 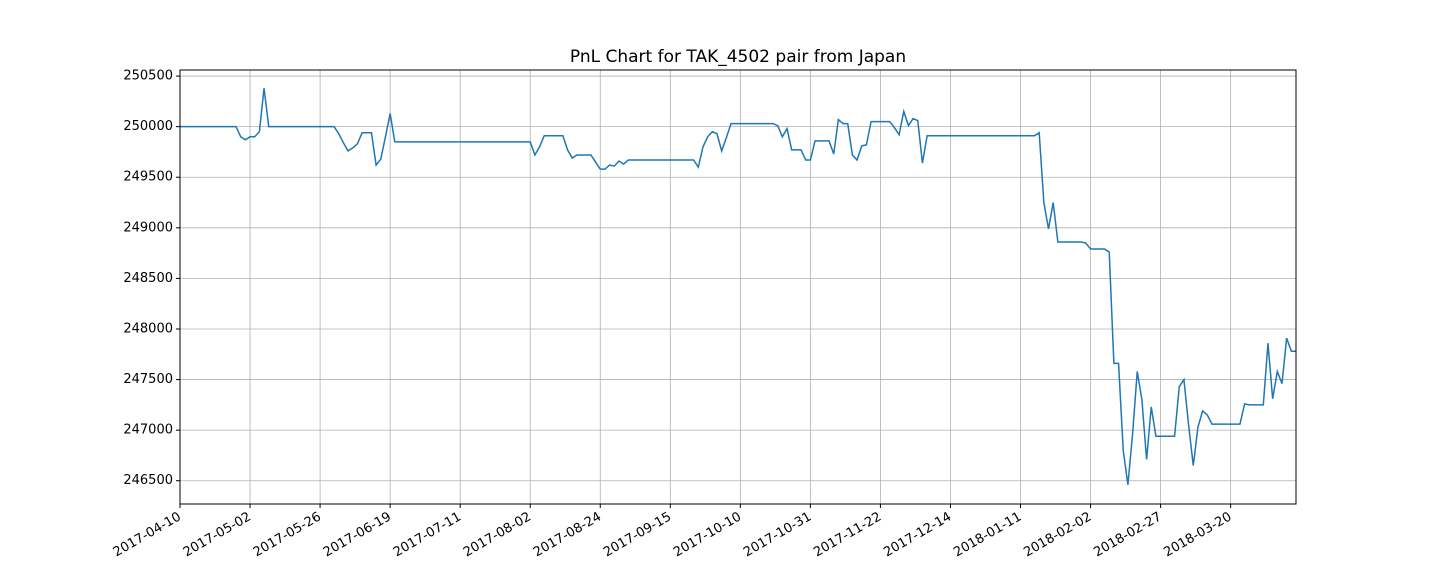 What do you see at coordinates (917, 535) in the screenshot?
I see `x-tick-label: 2017-12-14` at bounding box center [917, 535].